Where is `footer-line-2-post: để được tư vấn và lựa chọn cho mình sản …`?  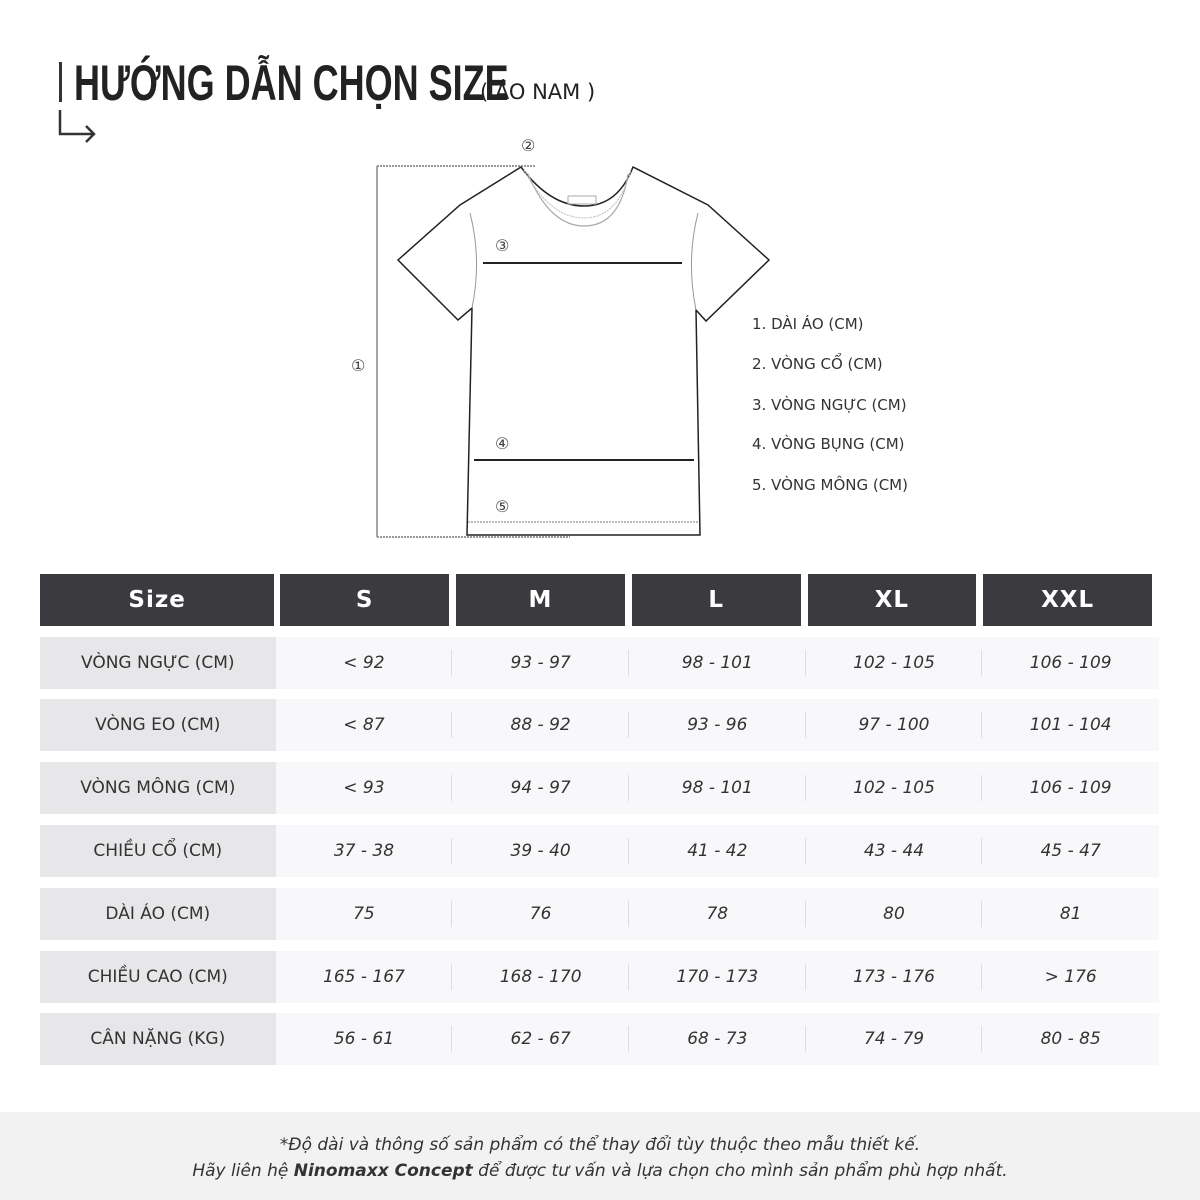
footer-line-2-post: để được tư vấn và lựa chọn cho mình sản … is located at coordinates (740, 1171).